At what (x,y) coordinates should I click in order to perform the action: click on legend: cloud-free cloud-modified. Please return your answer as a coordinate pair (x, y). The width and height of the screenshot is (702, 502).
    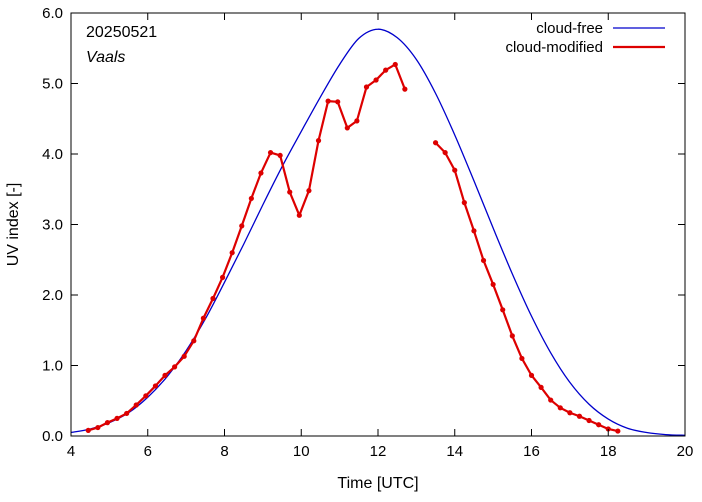
    Looking at the image, I should click on (585, 38).